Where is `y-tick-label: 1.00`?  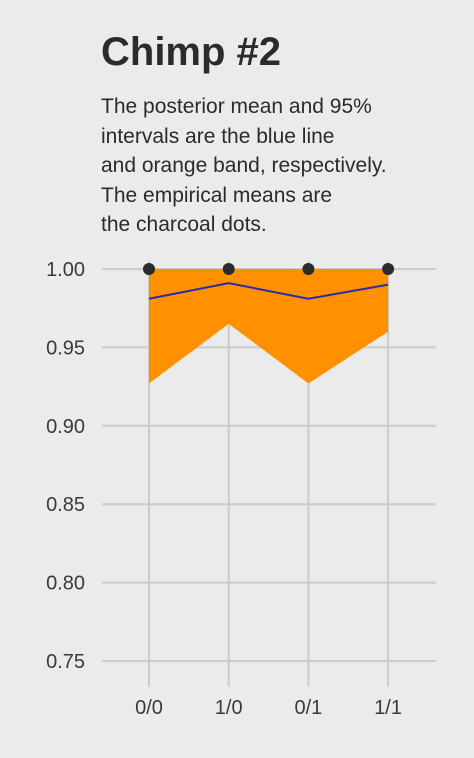
y-tick-label: 1.00 is located at coordinates (65, 270).